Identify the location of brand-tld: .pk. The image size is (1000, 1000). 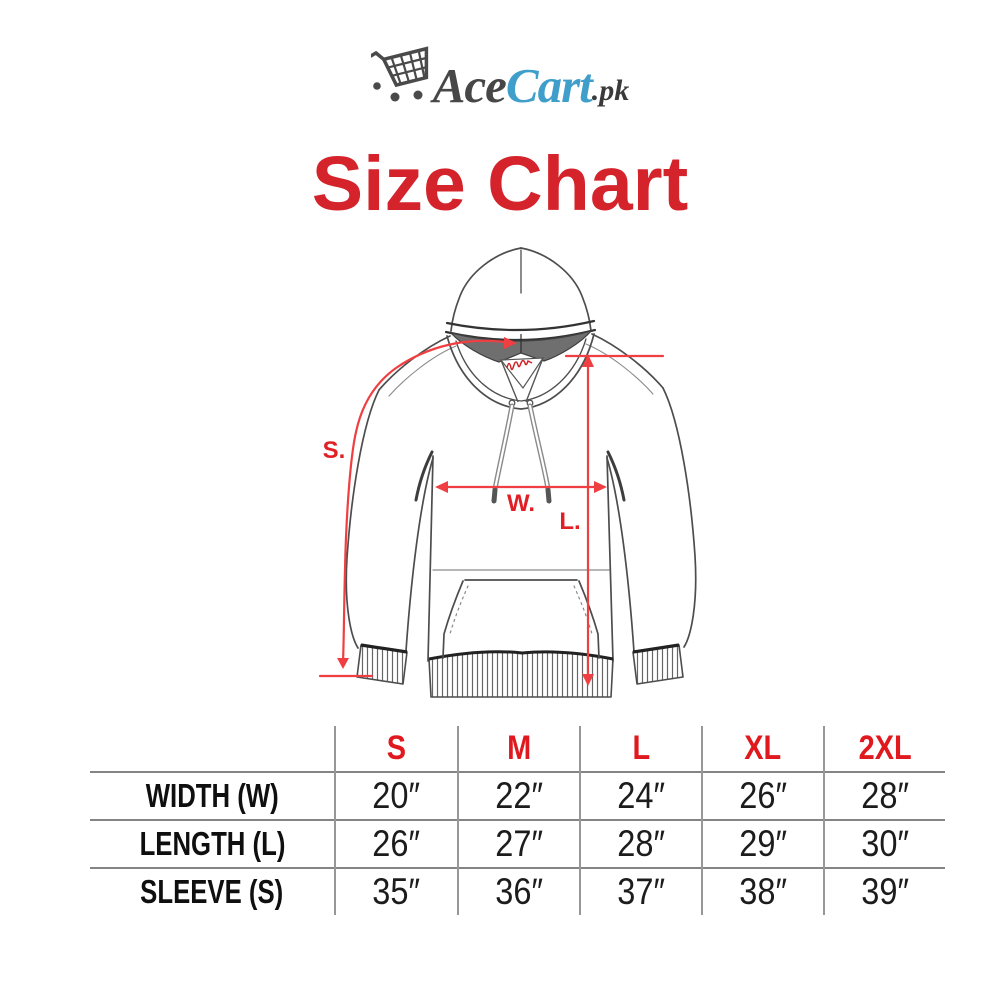
(610, 90).